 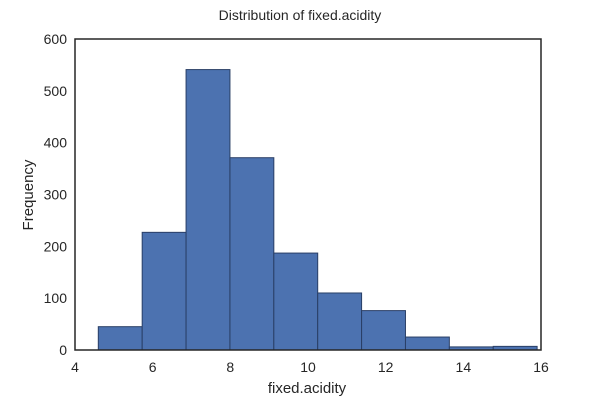 What do you see at coordinates (56, 39) in the screenshot?
I see `y-tick-label-6: 600` at bounding box center [56, 39].